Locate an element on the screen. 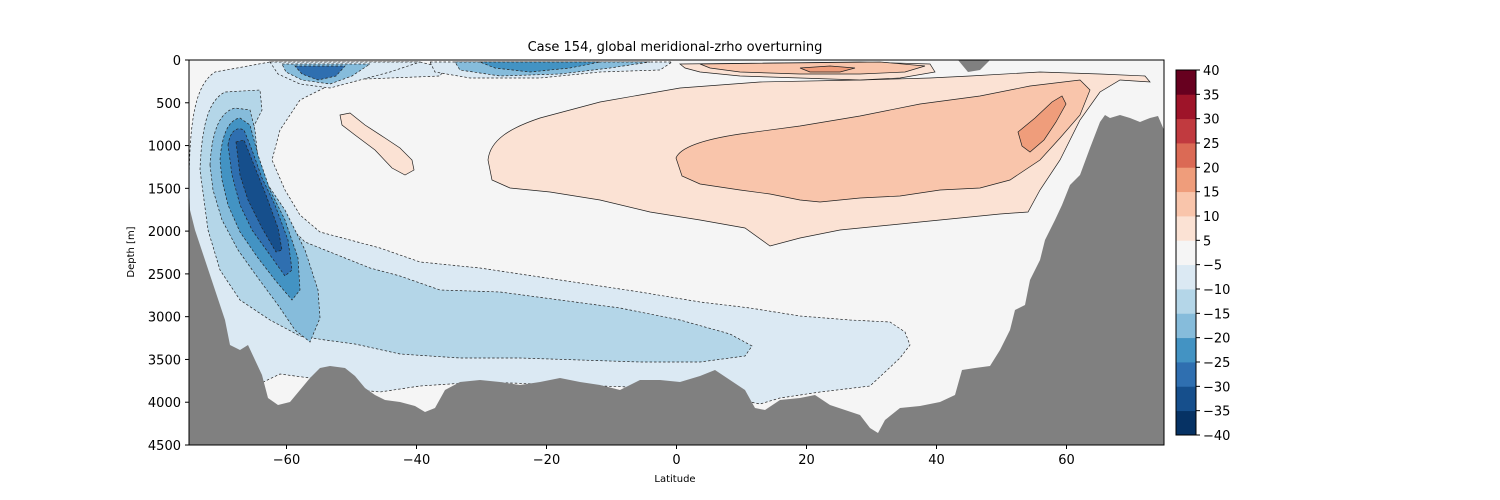 The width and height of the screenshot is (1500, 500). y-tick-label: 2500 is located at coordinates (164, 275).